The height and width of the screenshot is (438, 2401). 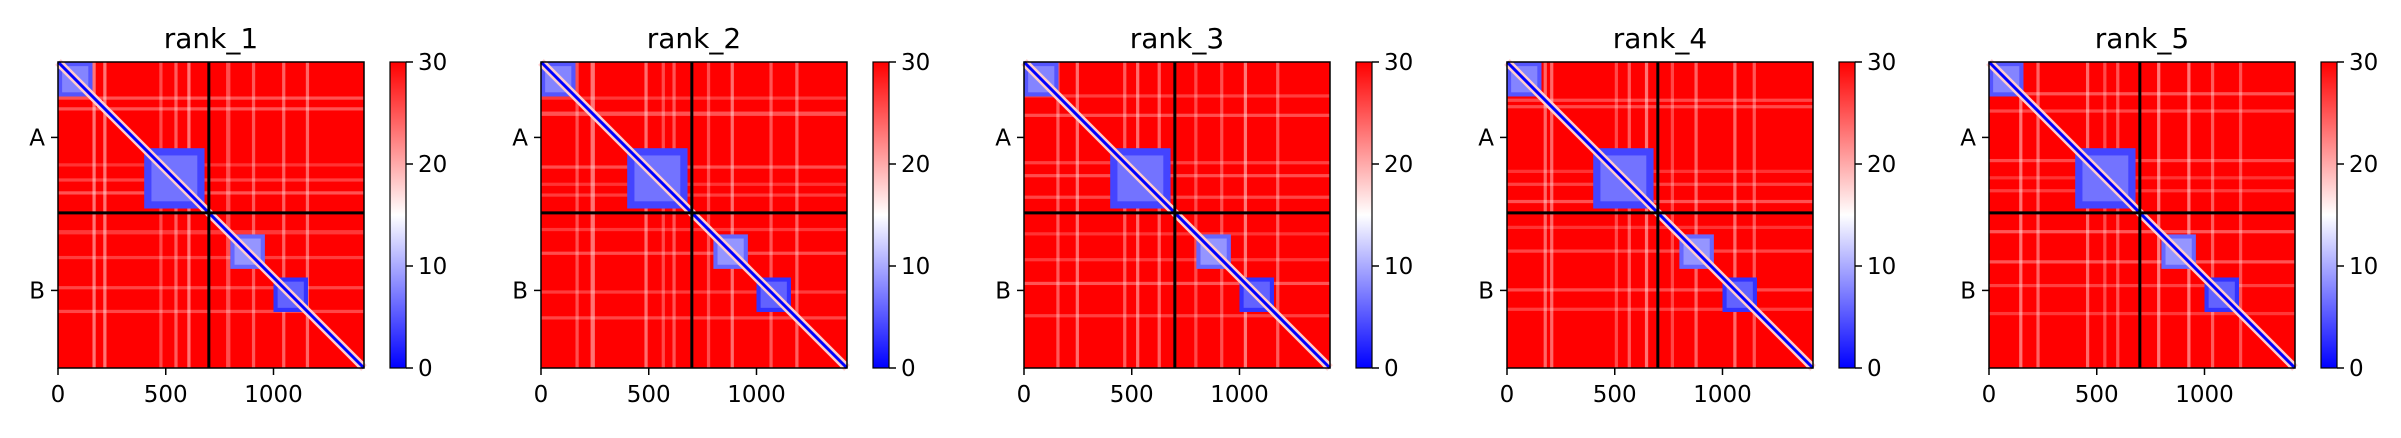 I want to click on panel-title: rank_2, so click(x=694, y=38).